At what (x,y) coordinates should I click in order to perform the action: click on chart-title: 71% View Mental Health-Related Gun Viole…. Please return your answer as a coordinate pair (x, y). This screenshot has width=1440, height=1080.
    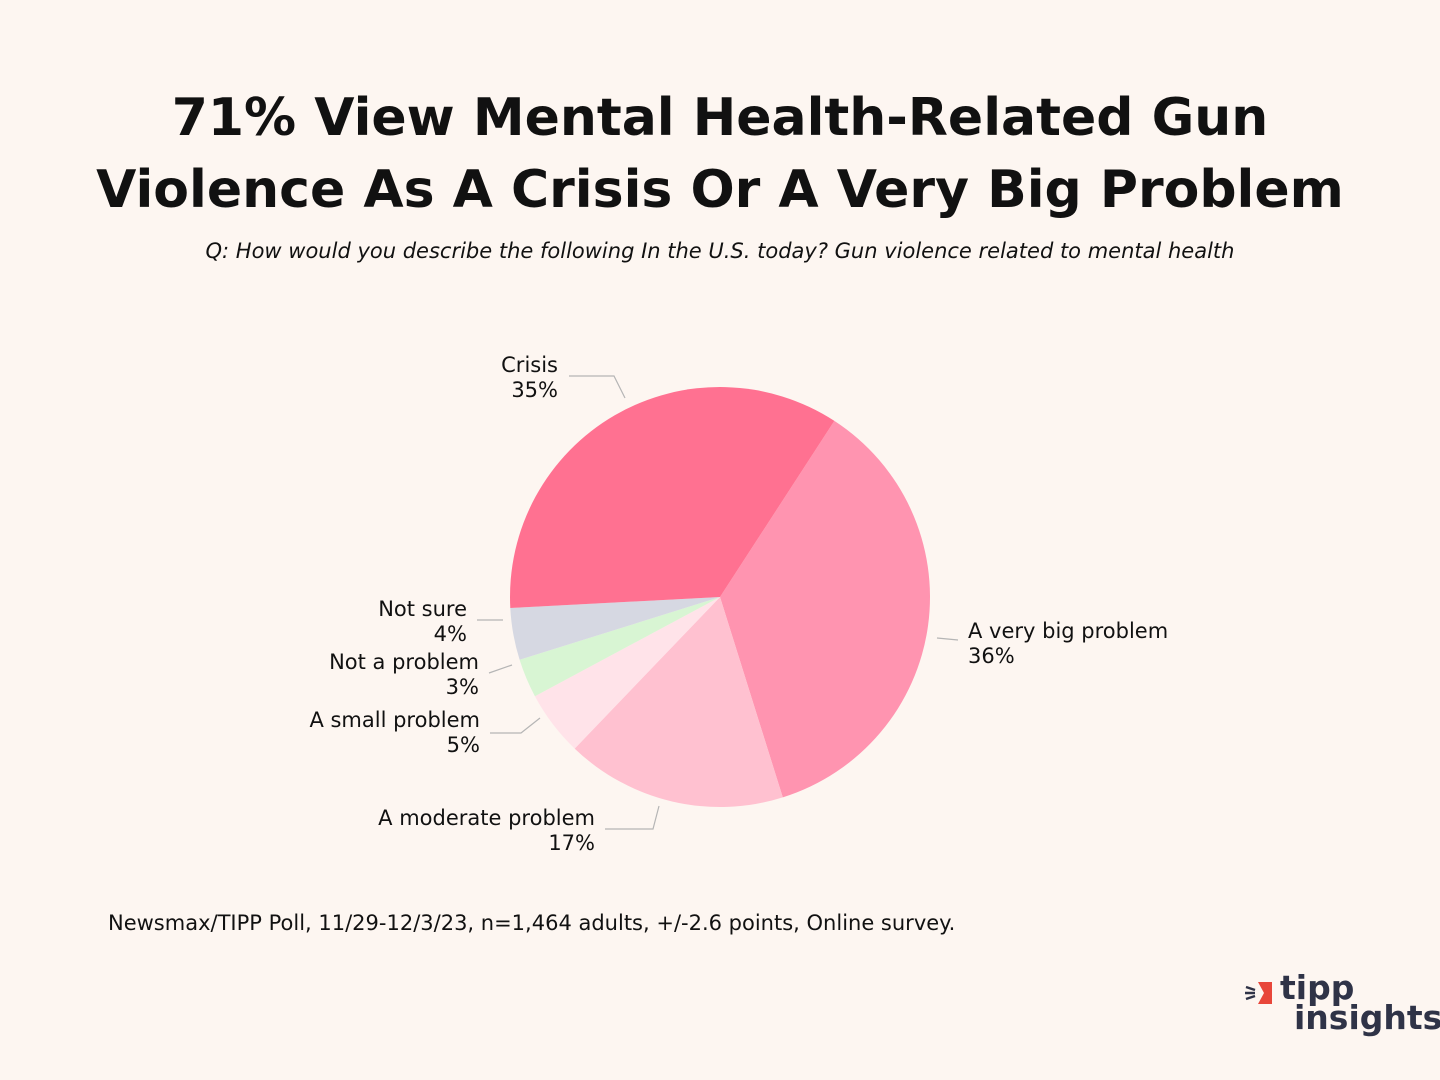
    Looking at the image, I should click on (720, 154).